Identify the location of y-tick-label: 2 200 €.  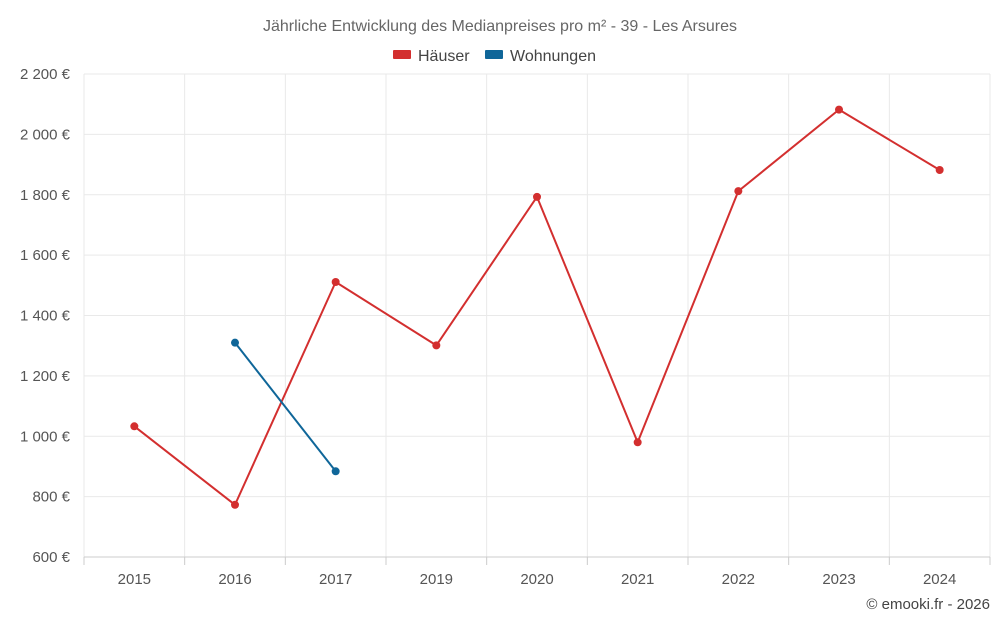
(45, 74).